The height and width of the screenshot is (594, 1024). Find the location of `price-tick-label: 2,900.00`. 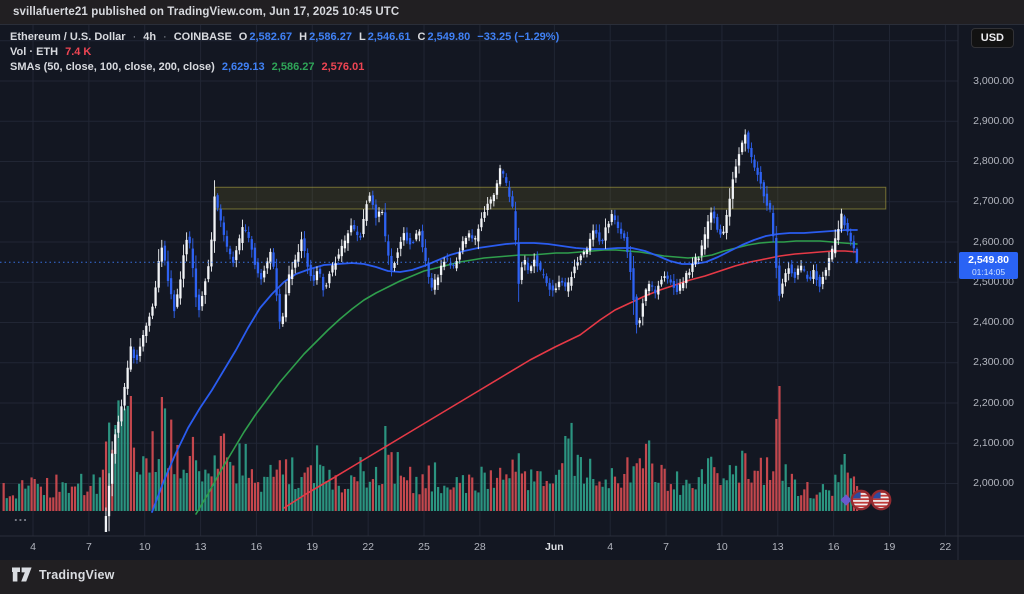

price-tick-label: 2,900.00 is located at coordinates (993, 120).